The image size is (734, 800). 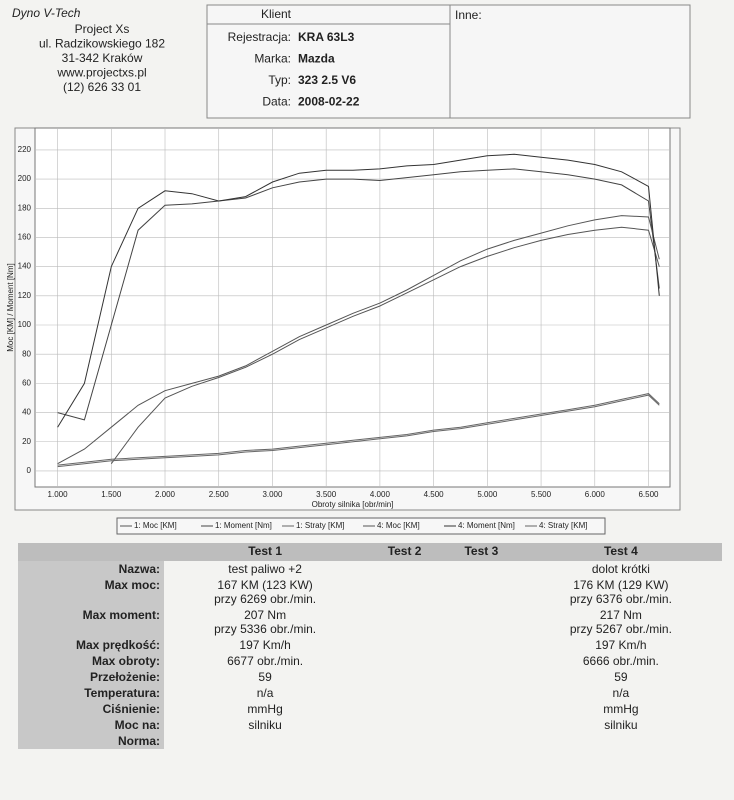 What do you see at coordinates (353, 504) in the screenshot?
I see `x-axis-label: Obroty silnika [obr/min]` at bounding box center [353, 504].